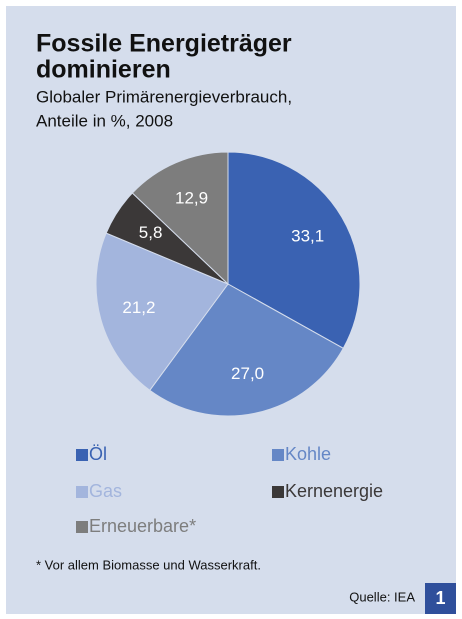 The width and height of the screenshot is (462, 619). I want to click on legend-label: Erneuerbare*, so click(142, 526).